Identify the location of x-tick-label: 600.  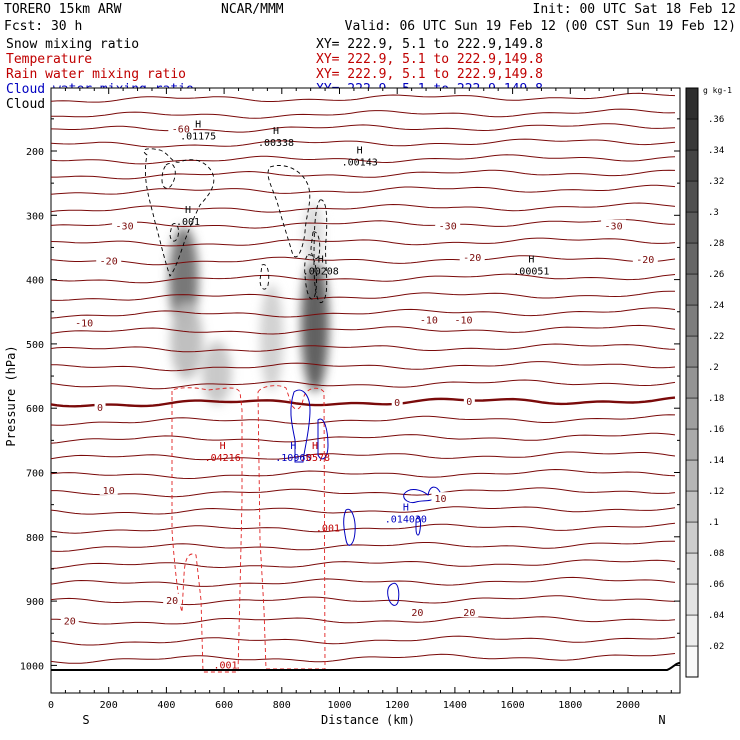
(224, 705).